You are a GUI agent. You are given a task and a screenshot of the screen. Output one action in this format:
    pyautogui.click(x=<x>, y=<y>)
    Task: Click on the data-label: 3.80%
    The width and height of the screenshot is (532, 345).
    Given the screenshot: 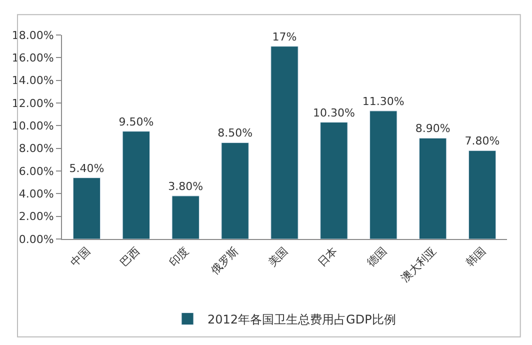 What is the action you would take?
    pyautogui.click(x=186, y=186)
    